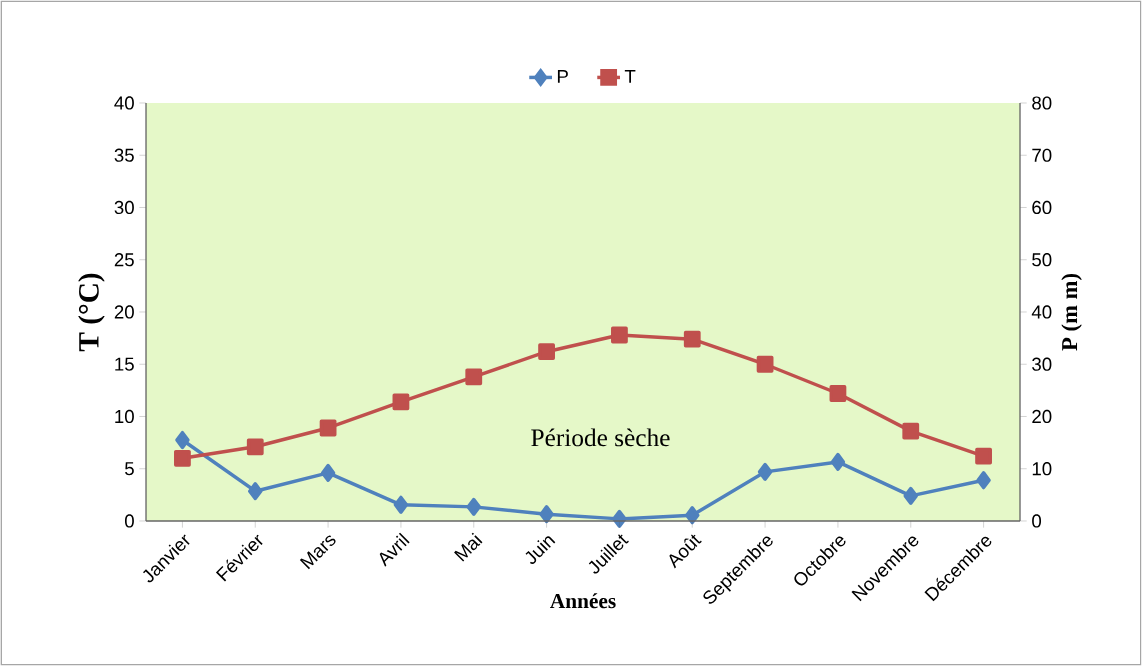 Image resolution: width=1142 pixels, height=666 pixels. Describe the element at coordinates (1042, 364) in the screenshot. I see `y2-tick-label: 30` at that location.